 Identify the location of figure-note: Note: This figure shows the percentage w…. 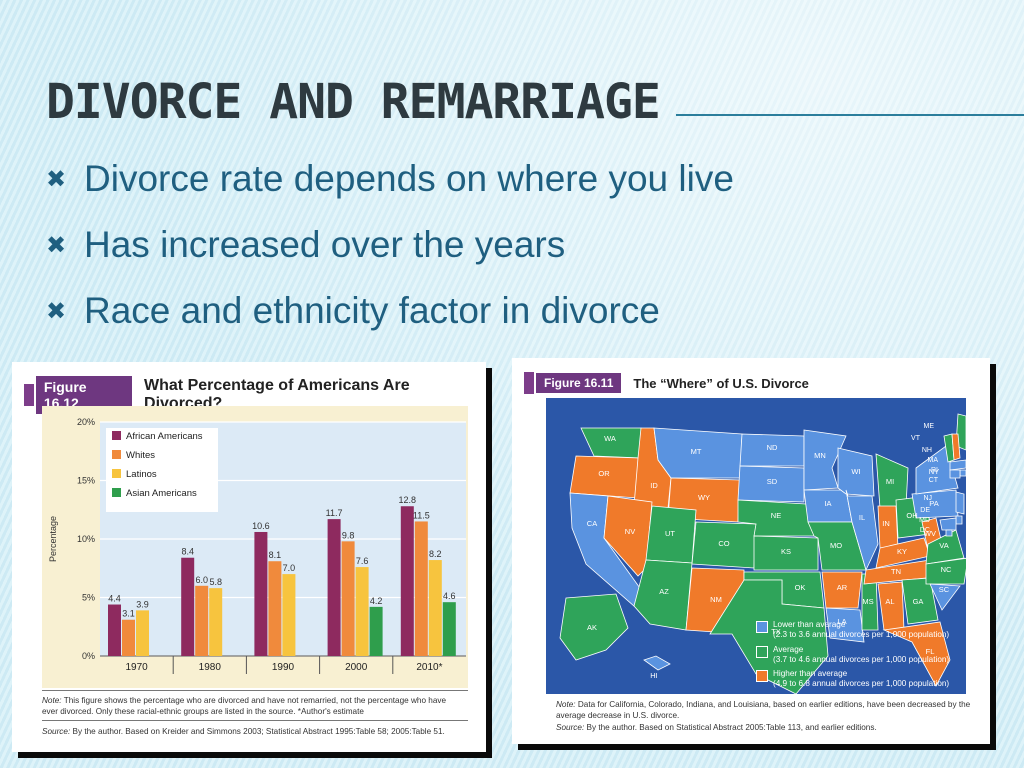
(252, 706).